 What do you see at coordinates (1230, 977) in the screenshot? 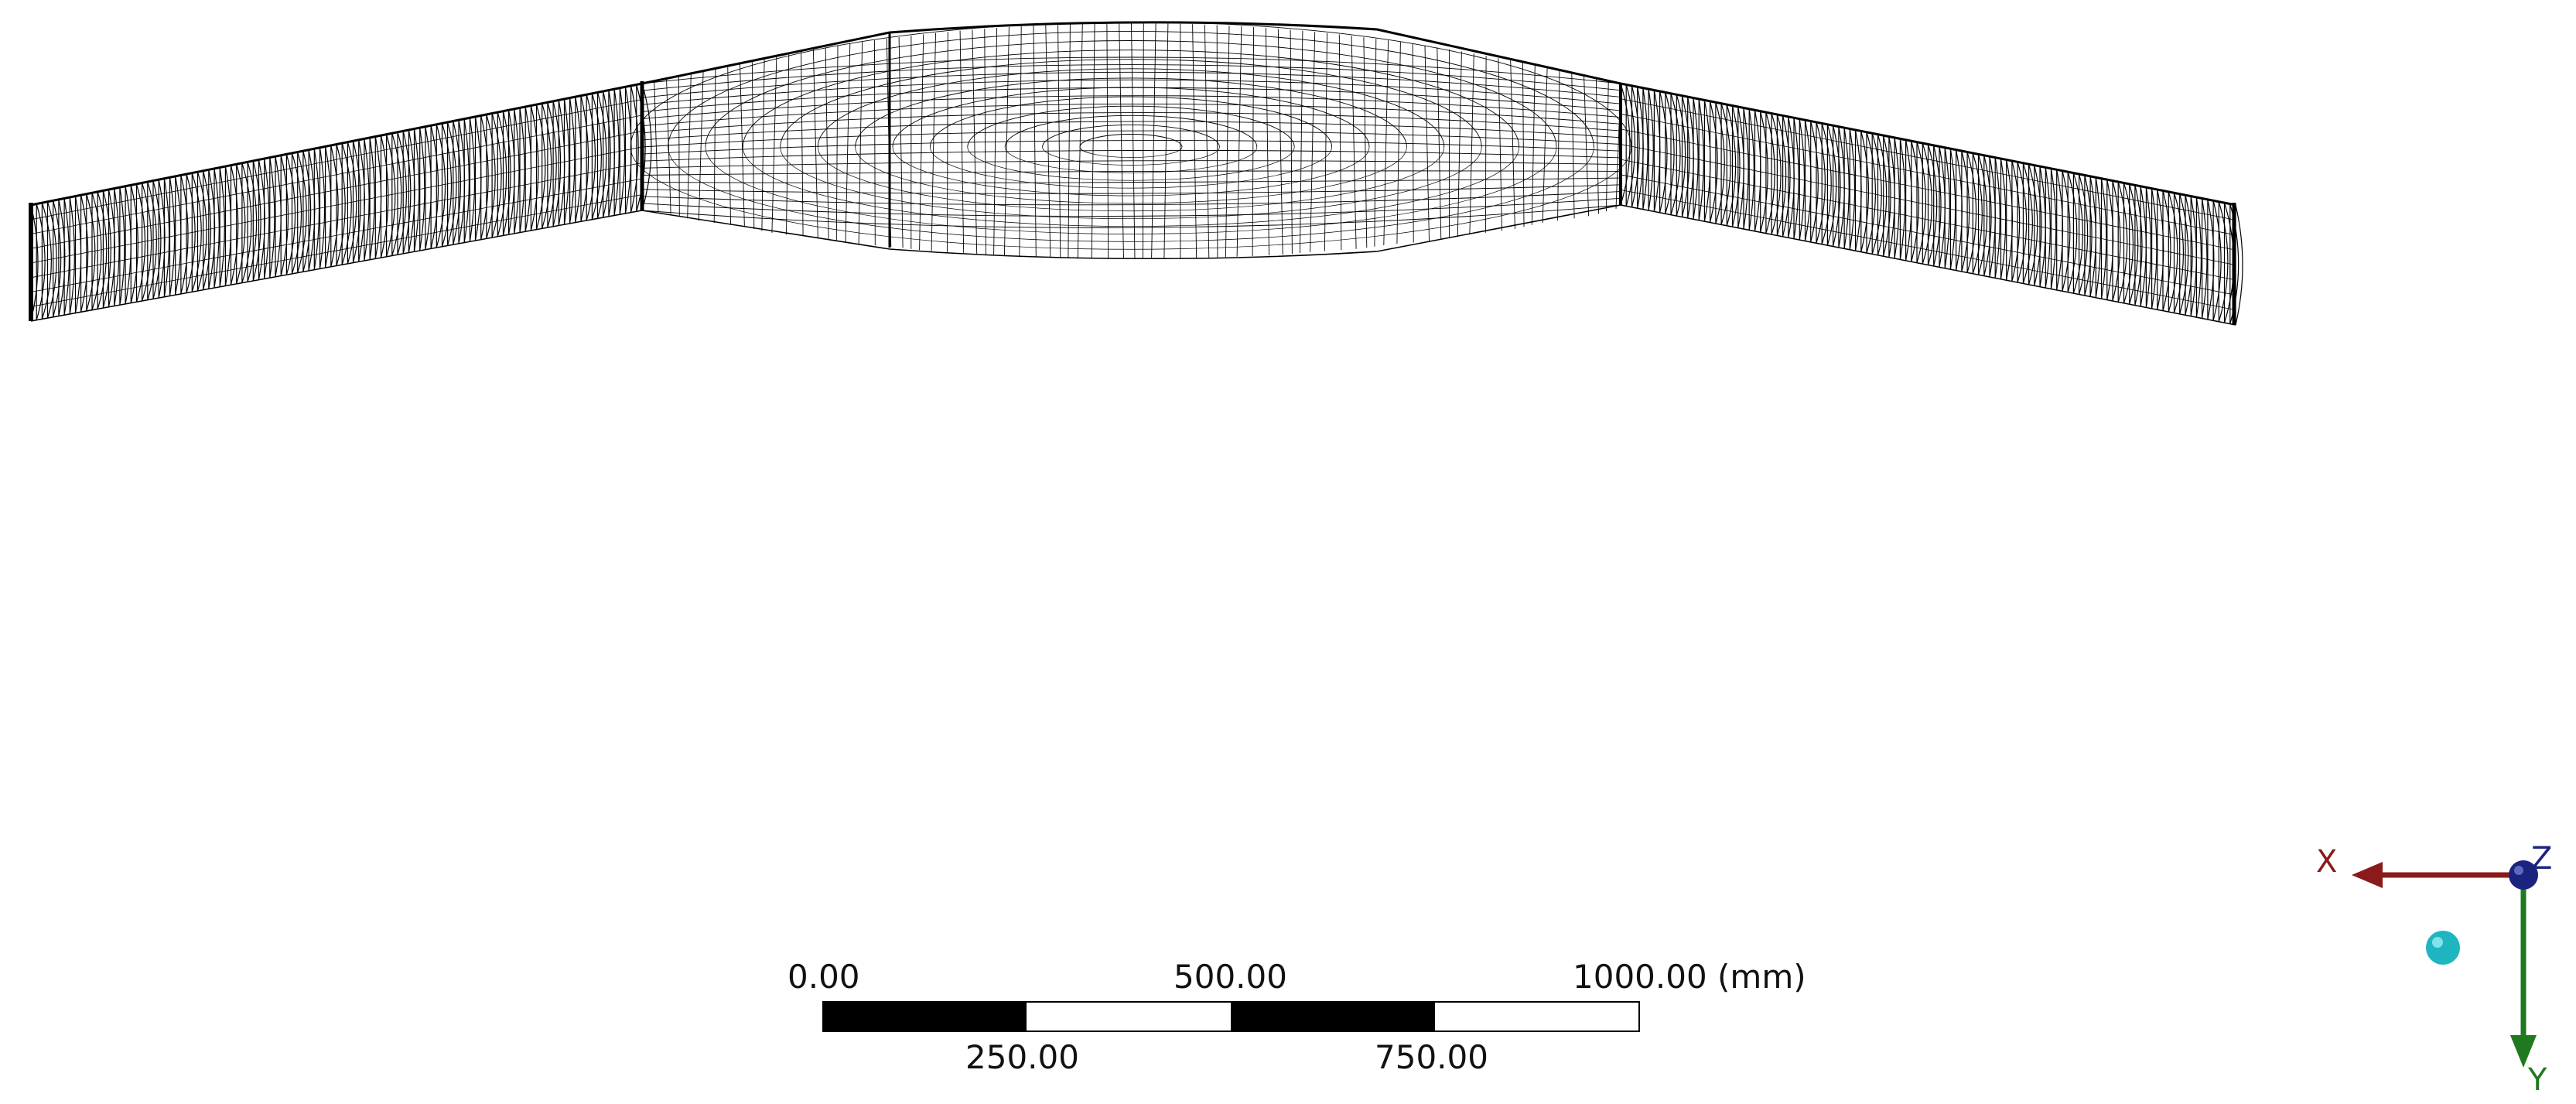
I see `scale-label-500: 500.00` at bounding box center [1230, 977].